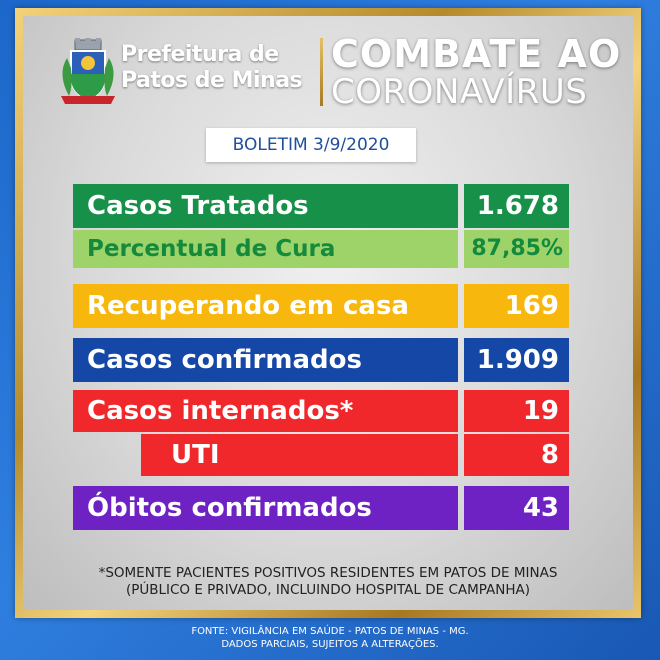 This screenshot has width=660, height=660. What do you see at coordinates (265, 249) in the screenshot?
I see `percentual-cura-label: Percentual de Cura` at bounding box center [265, 249].